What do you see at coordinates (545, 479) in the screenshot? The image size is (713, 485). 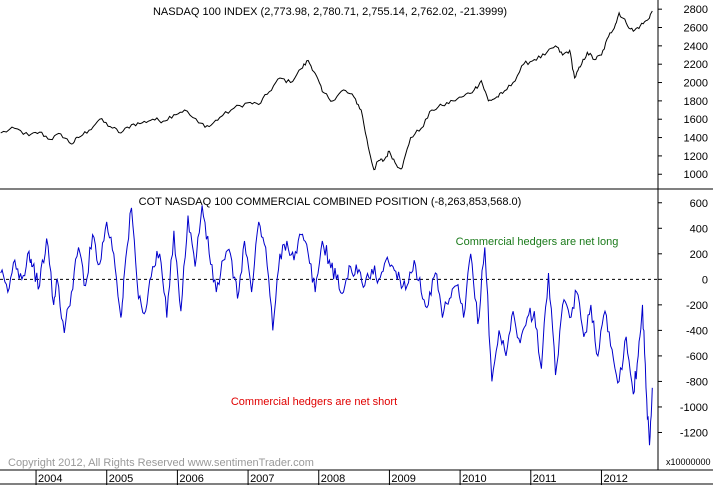 I see `x-tick-label: 2011` at bounding box center [545, 479].